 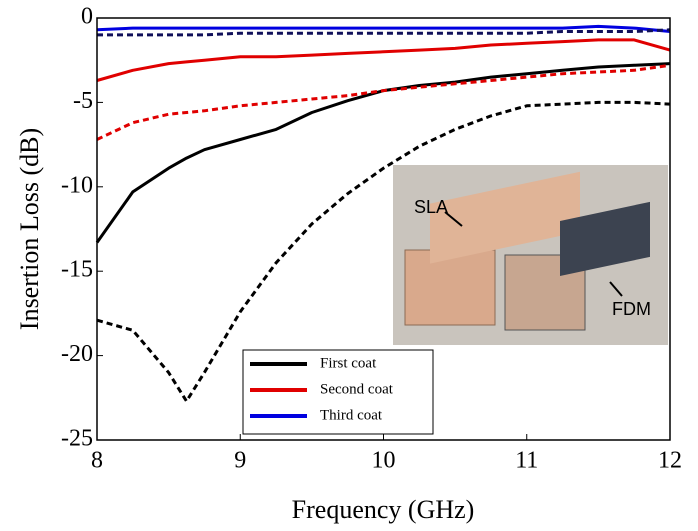 I want to click on y-tick-label: -25, so click(x=77, y=439).